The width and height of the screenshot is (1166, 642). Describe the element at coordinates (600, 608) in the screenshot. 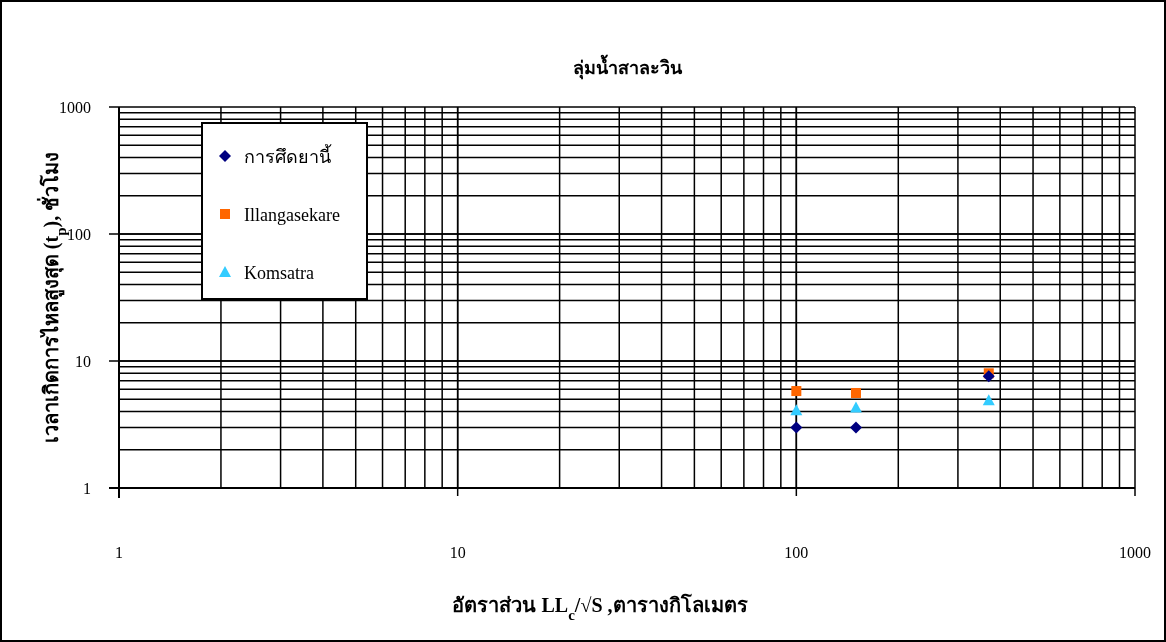

I see `x-axis-title: อัตราส่วน LL$_{c}$/√S ,ตารางกิโลเมตร` at that location.